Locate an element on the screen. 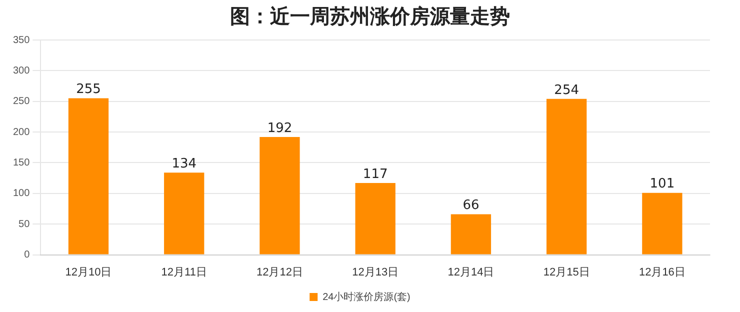 This screenshot has width=740, height=312. y-tick-label: 0 is located at coordinates (27, 255).